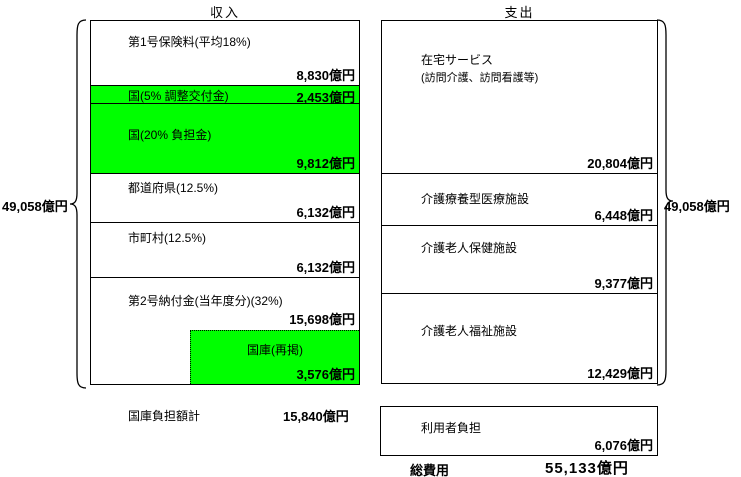 The width and height of the screenshot is (741, 477). I want to click on income-seg-prefecture-label: 都道府県(12.5%), so click(173, 188).